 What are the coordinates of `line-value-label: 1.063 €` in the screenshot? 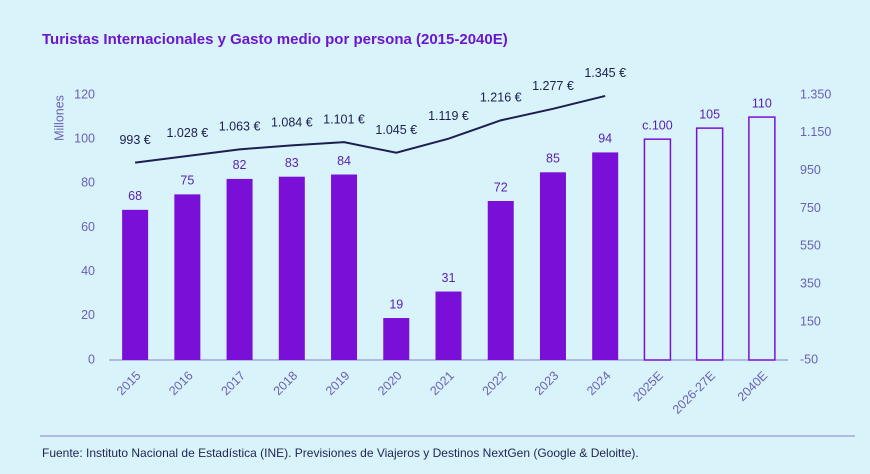 It's located at (240, 127).